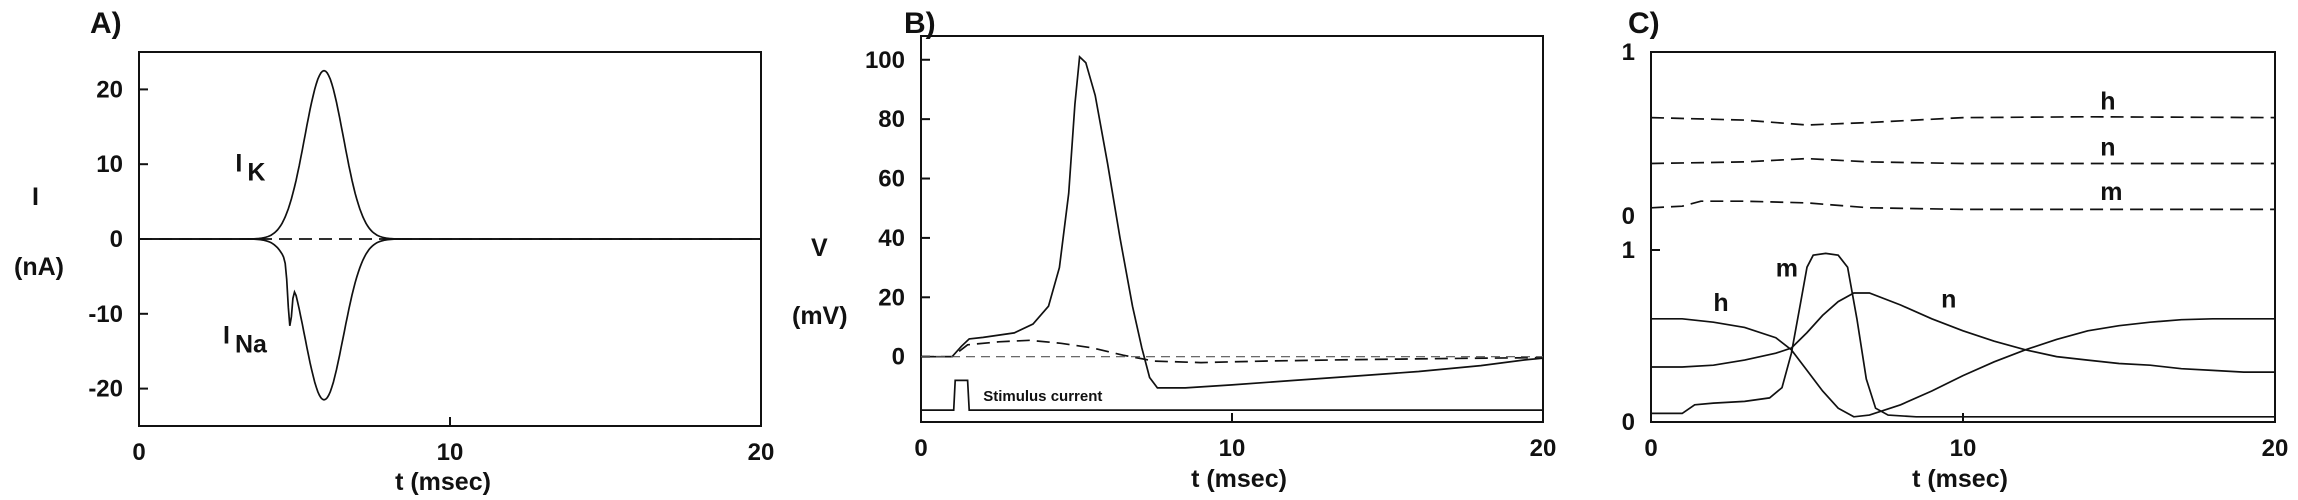  What do you see at coordinates (1644, 23) in the screenshot?
I see `panel-c-label: C)` at bounding box center [1644, 23].